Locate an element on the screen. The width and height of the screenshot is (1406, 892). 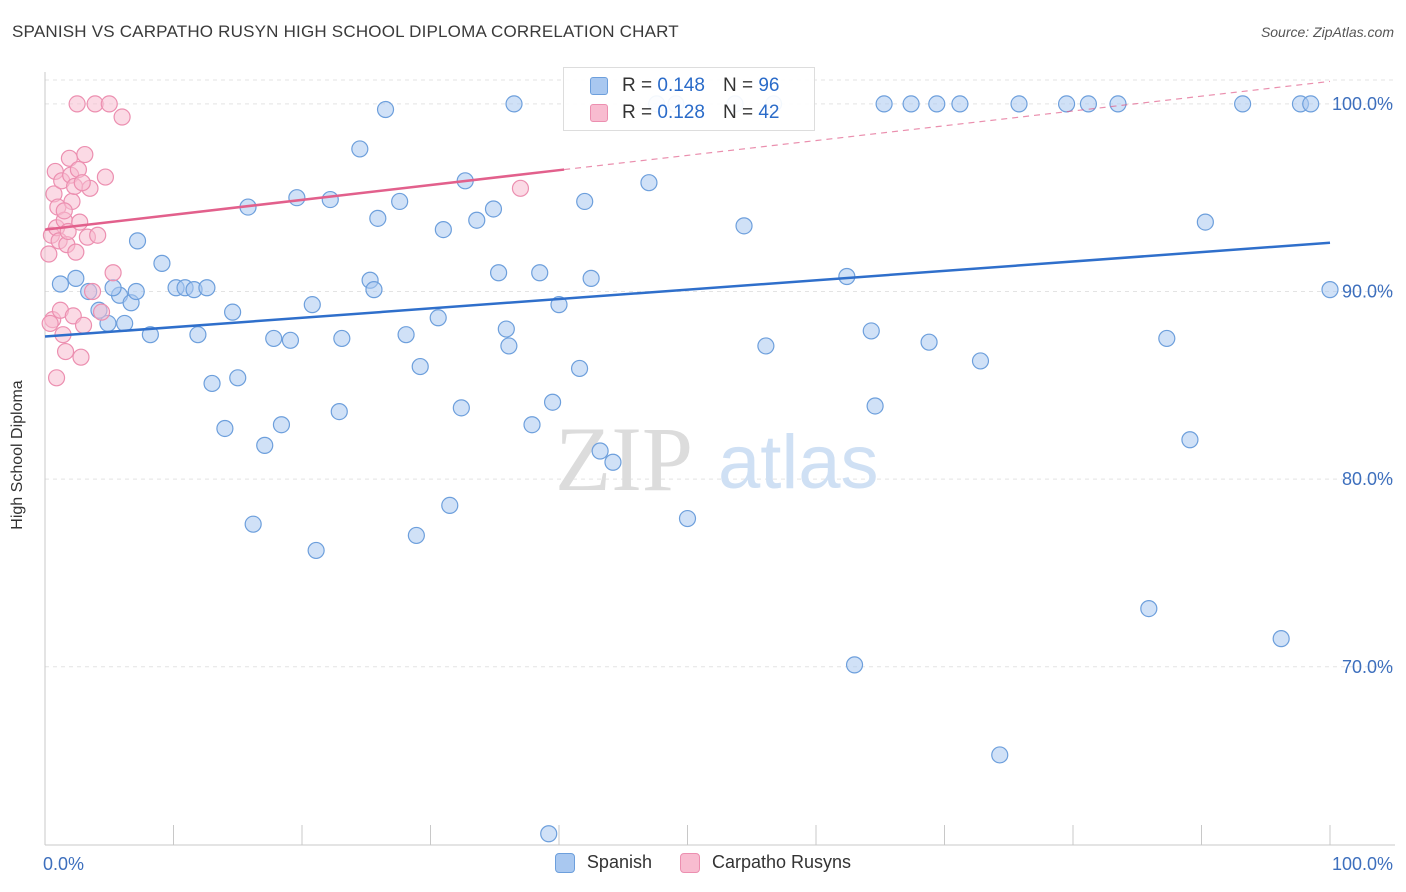
rusyn-legend-swatch is located at coordinates (689, 862).